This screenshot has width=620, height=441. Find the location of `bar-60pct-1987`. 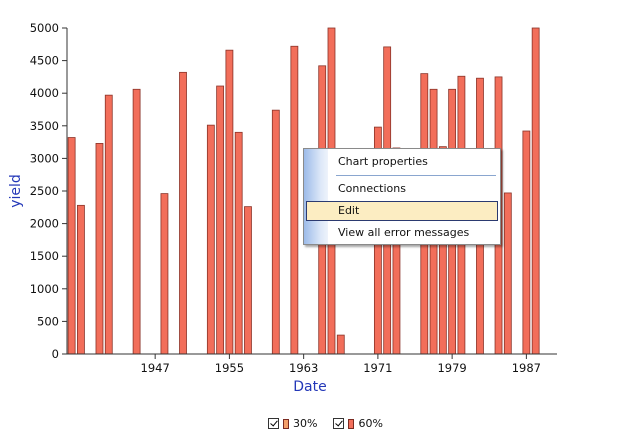

bar-60pct-1987 is located at coordinates (526, 242).